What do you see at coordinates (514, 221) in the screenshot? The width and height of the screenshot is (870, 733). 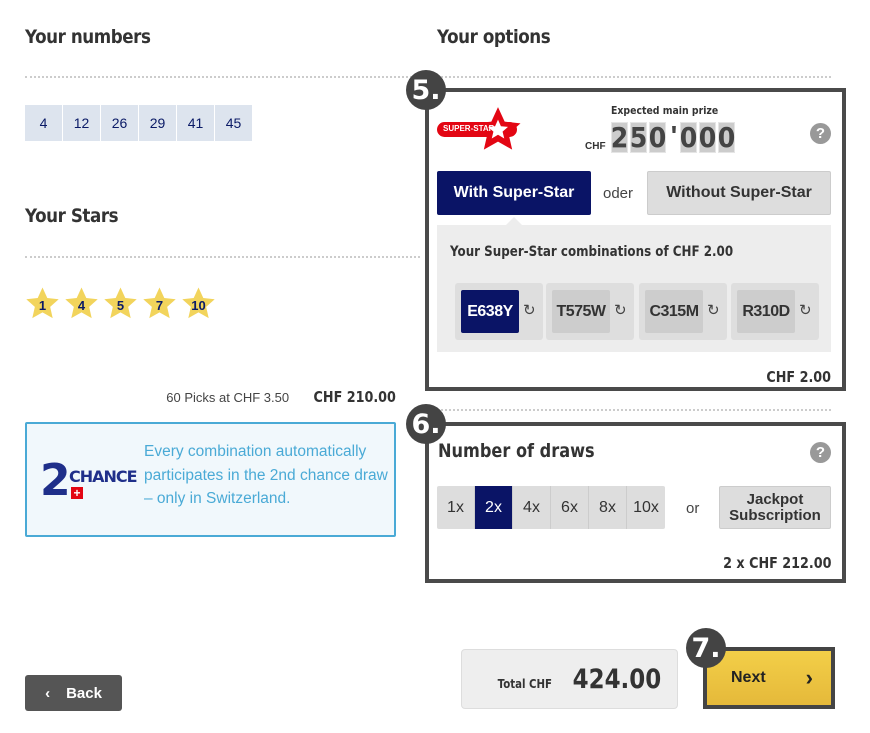 I see `panel-pointer` at bounding box center [514, 221].